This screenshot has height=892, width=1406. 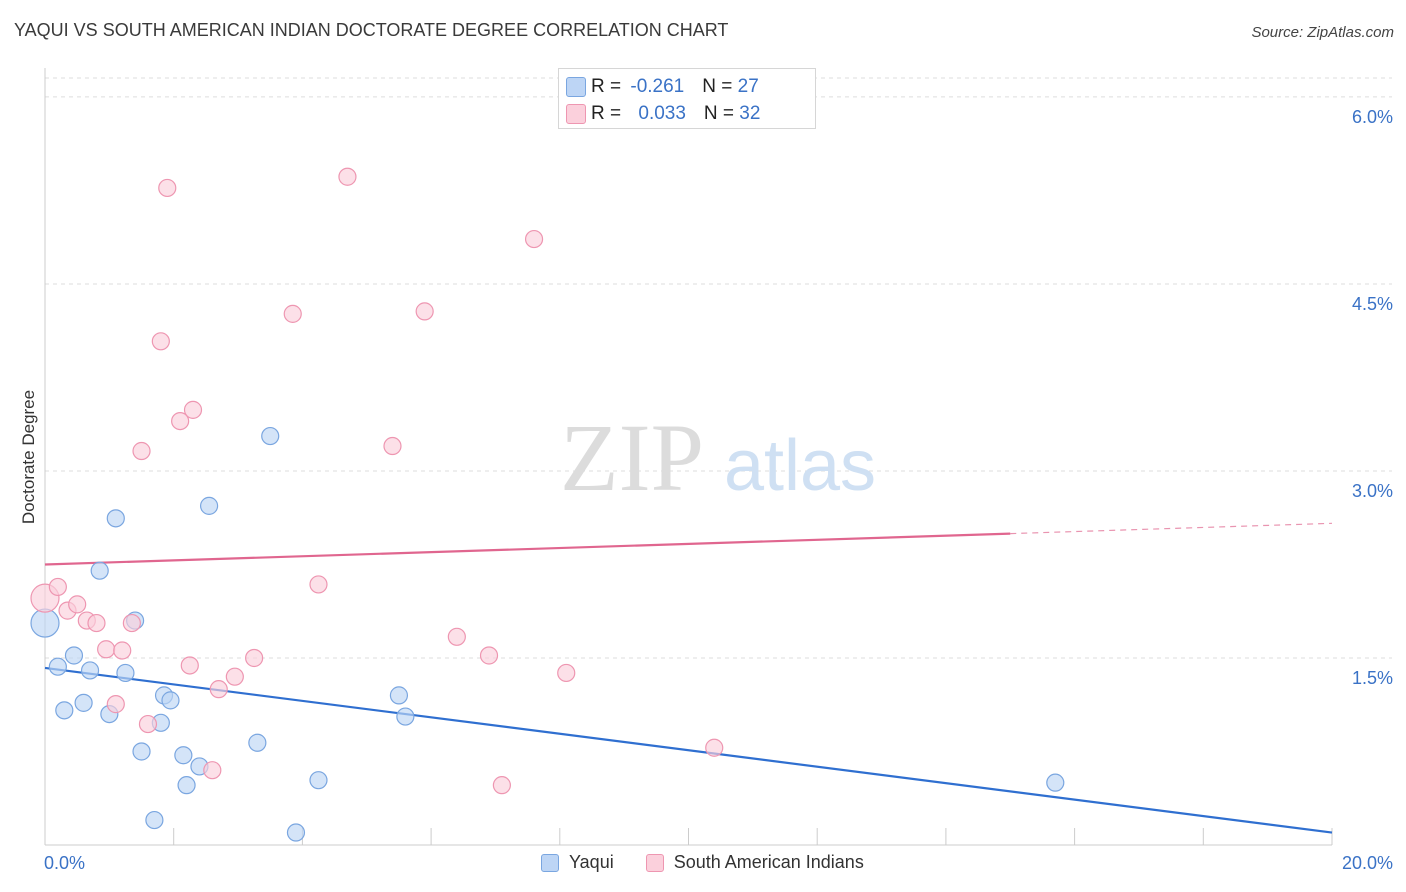 I want to click on bottom-legend: Yaqui South American Indians, so click(x=718, y=862).